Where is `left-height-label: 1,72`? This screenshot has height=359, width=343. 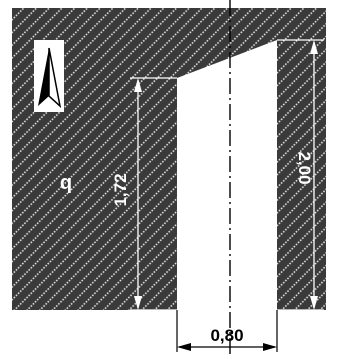 left-height-label: 1,72 is located at coordinates (120, 189).